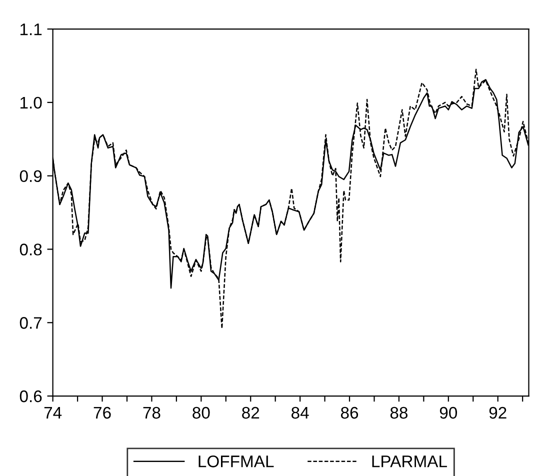 This screenshot has height=476, width=539. What do you see at coordinates (349, 412) in the screenshot?
I see `x-tick-label: 86` at bounding box center [349, 412].